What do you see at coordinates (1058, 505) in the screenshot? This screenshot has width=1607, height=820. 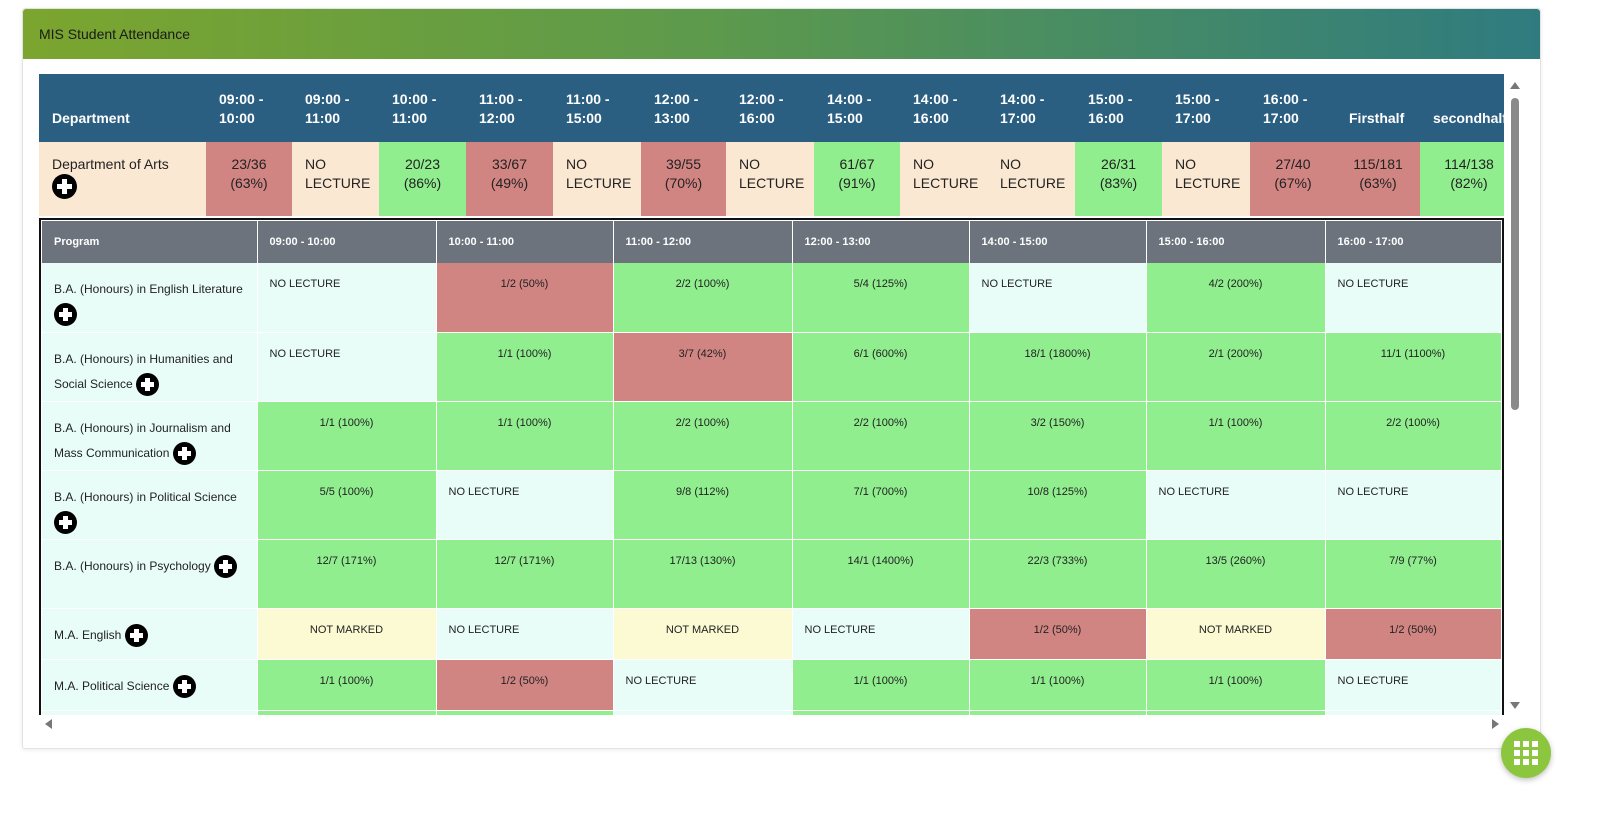 I see `program-attendance-cell: 10/8 (125%)` at bounding box center [1058, 505].